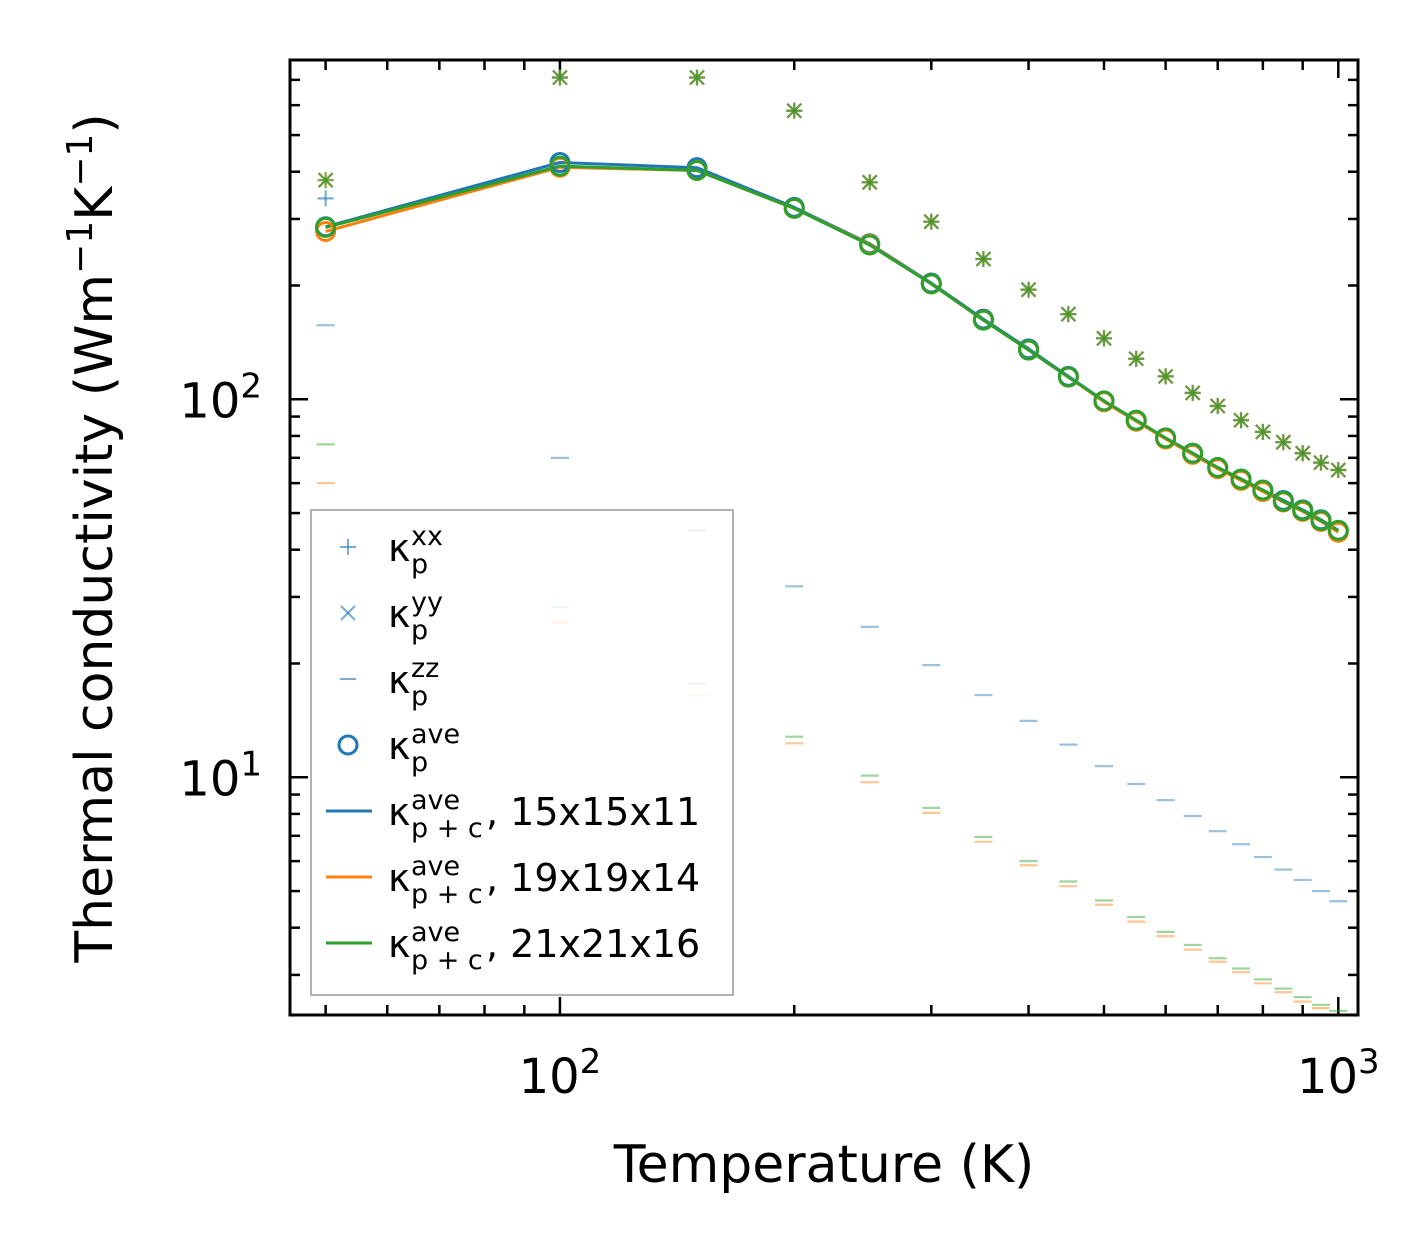  I want to click on y-axis-label: Thermal conductivity (Wm−1K−1), so click(92, 538).